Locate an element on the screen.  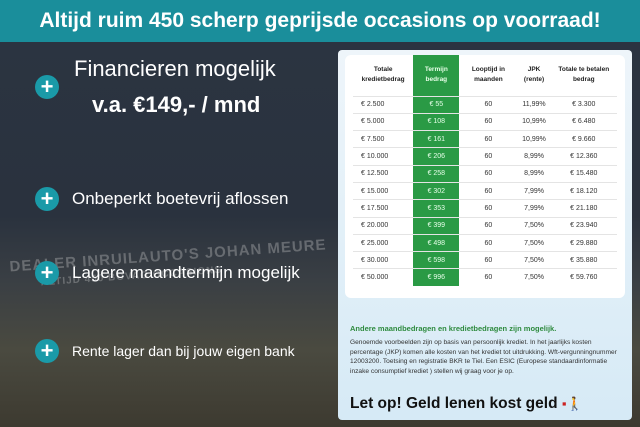
feature-financing: Financieren mogelijk is located at coordinates (175, 68).